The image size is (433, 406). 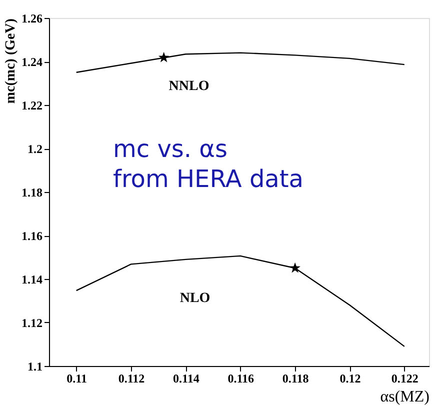 I want to click on x-axis-title: αs(MZ), so click(x=405, y=397).